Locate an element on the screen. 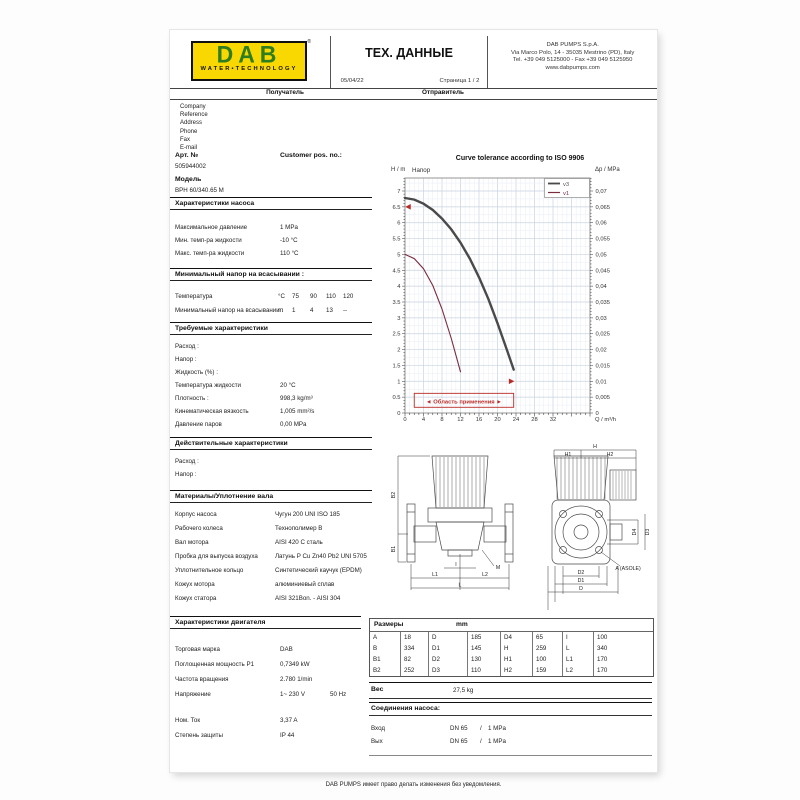 The height and width of the screenshot is (800, 800). spec-row: Кинематическая вязкость 1,005 mm²/s is located at coordinates (271, 414).